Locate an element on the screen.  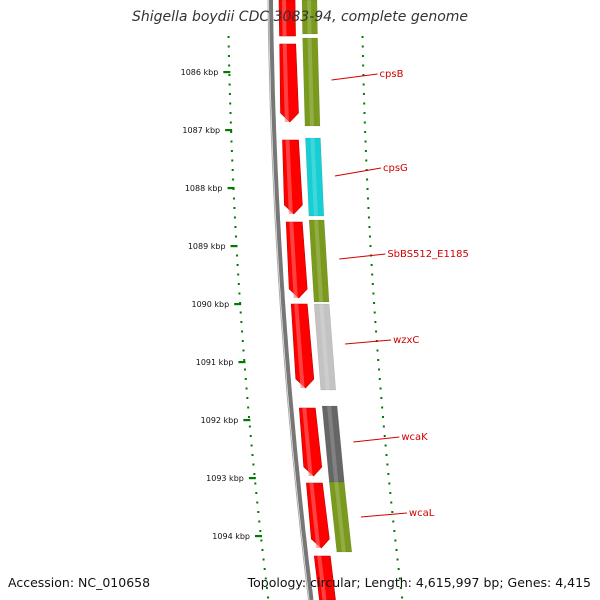
backbone-line is located at coordinates (291, 300).